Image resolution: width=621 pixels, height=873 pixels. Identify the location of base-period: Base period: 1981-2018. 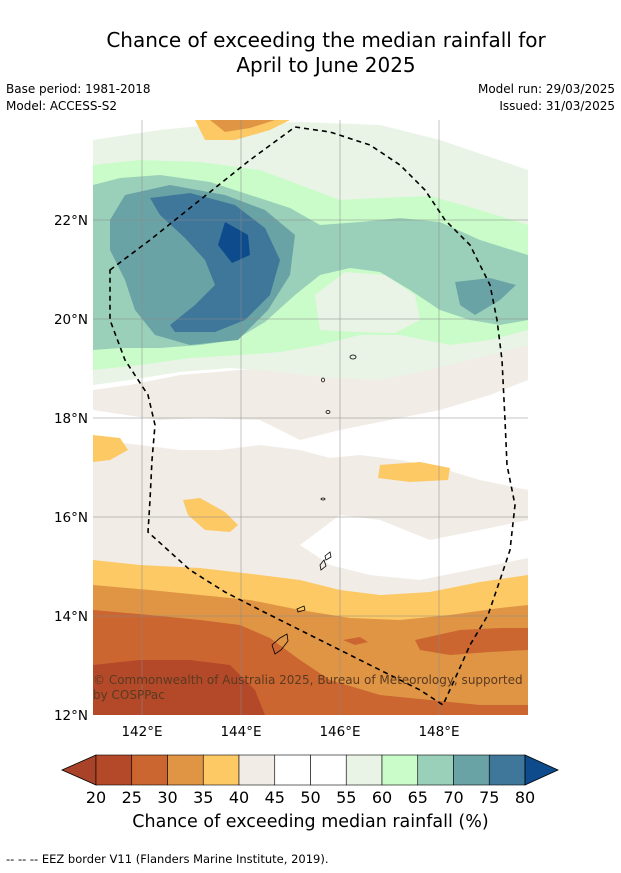
(78, 89).